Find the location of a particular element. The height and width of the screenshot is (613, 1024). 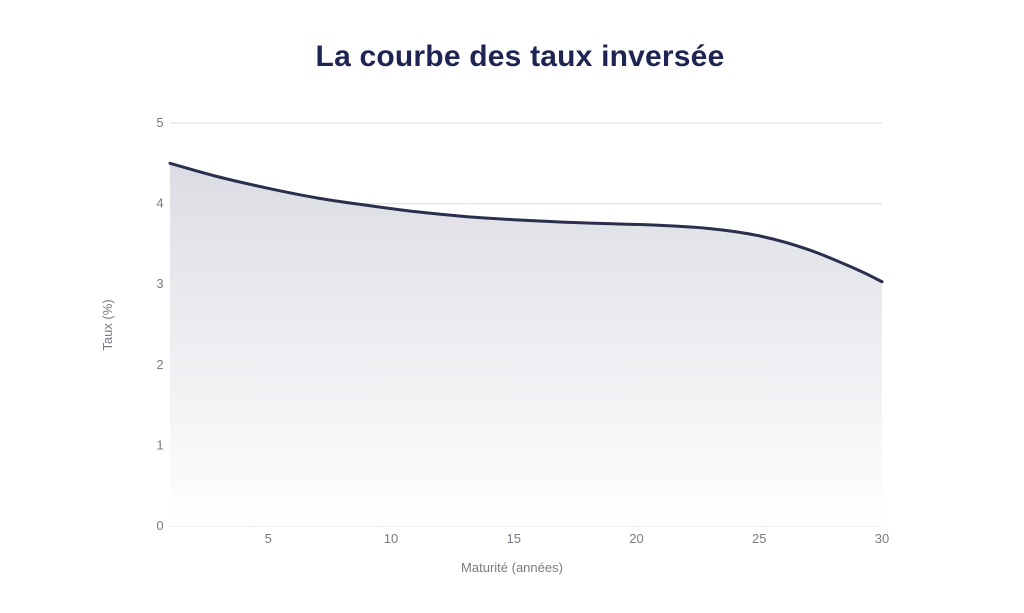

x-tick-label: 5 is located at coordinates (268, 538).